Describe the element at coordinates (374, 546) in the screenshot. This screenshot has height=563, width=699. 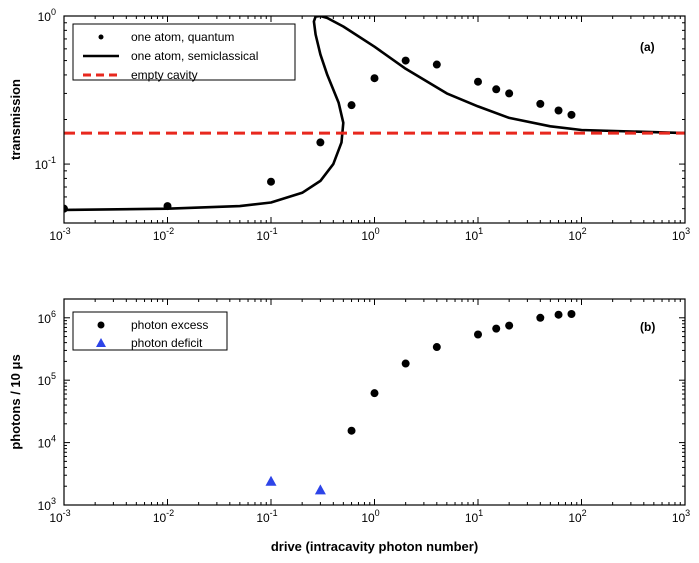
I see `x-axis-title: drive (intracavity photon number)` at that location.